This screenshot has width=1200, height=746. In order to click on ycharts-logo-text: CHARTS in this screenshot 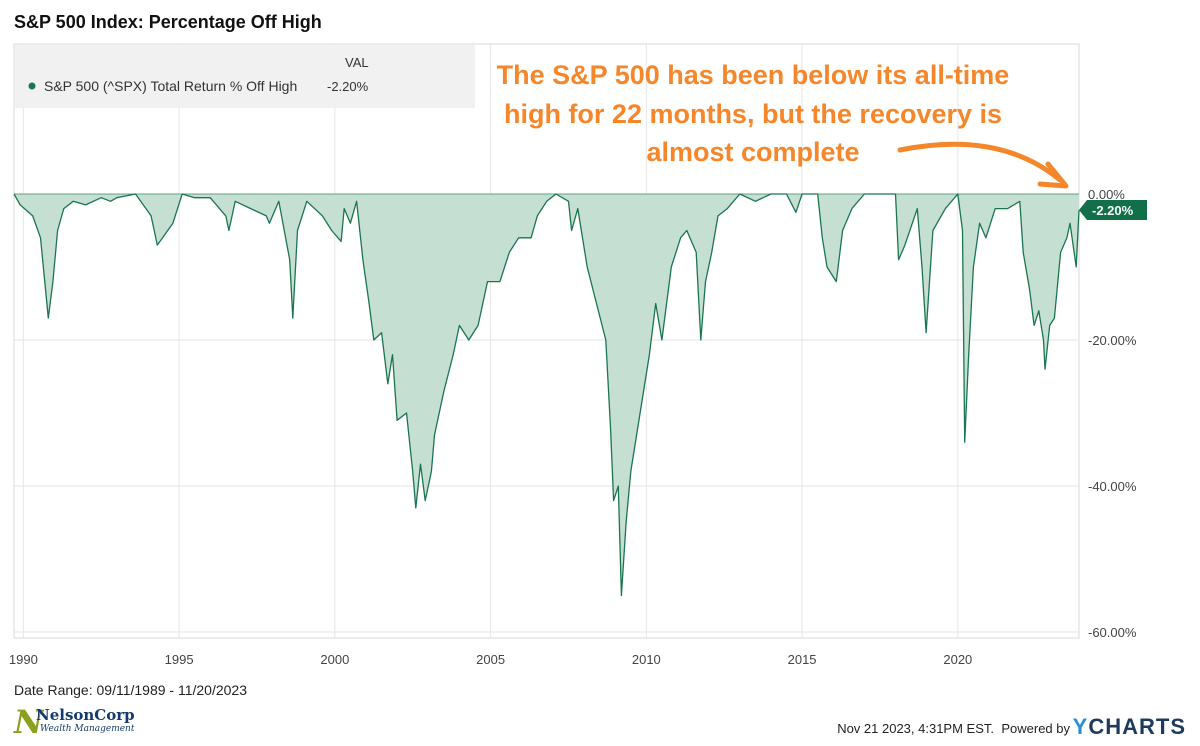, I will do `click(1137, 726)`.